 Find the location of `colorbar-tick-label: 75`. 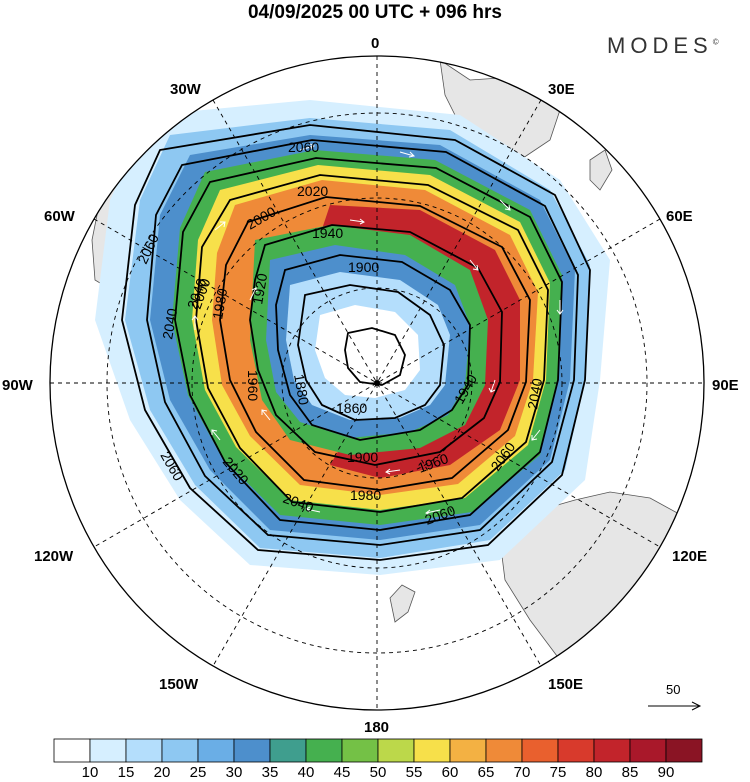

colorbar-tick-label: 75 is located at coordinates (558, 772).